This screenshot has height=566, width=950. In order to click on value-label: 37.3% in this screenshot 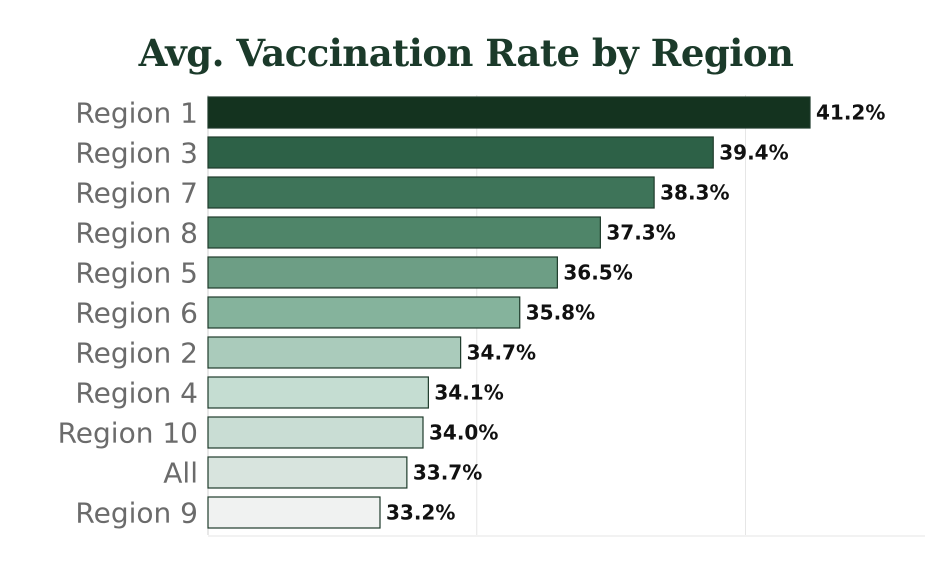, I will do `click(640, 233)`.